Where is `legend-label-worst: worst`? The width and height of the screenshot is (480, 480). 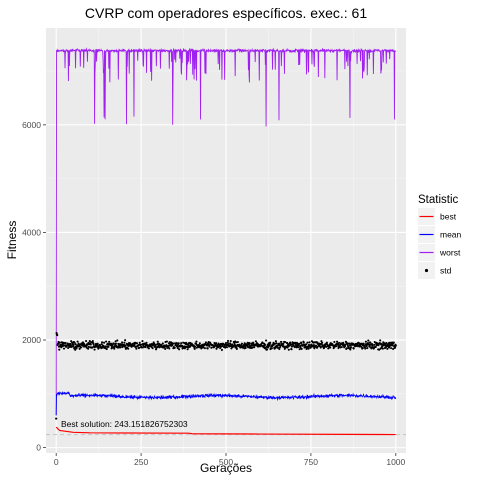
legend-label-worst: worst is located at coordinates (450, 253).